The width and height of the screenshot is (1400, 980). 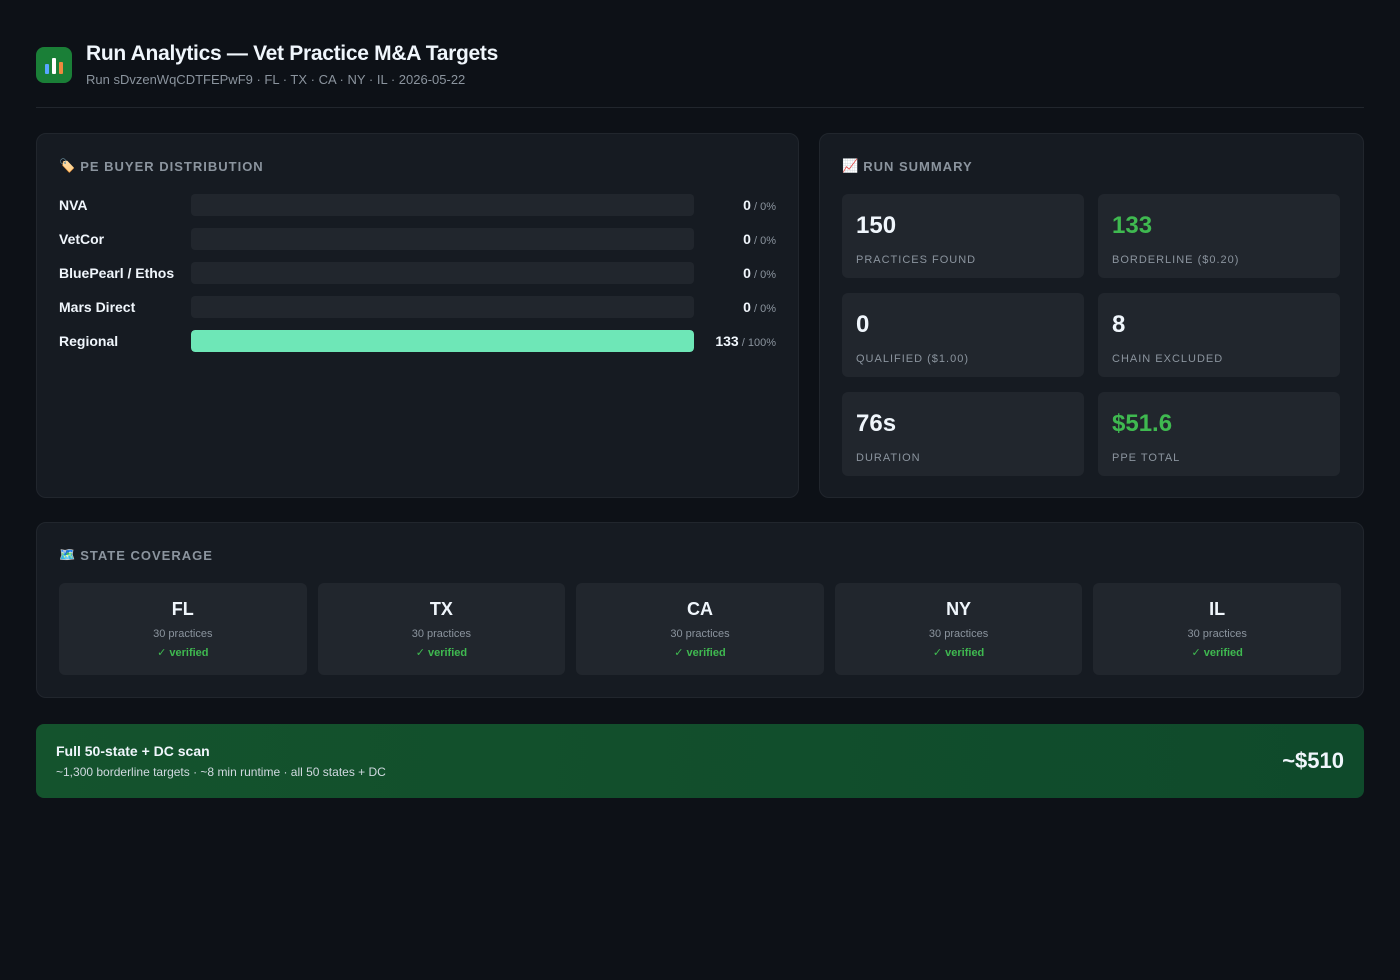 I want to click on chart-increasing-icon: 📈, so click(x=851, y=165).